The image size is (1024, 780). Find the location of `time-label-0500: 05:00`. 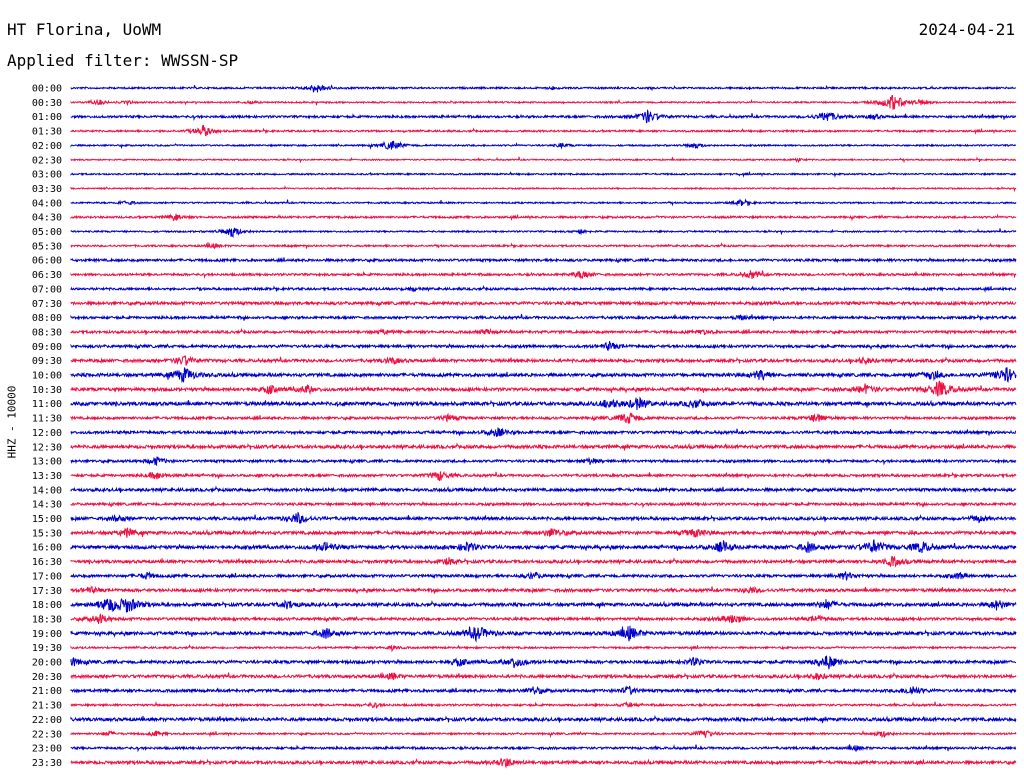

time-label-0500: 05:00 is located at coordinates (47, 232).